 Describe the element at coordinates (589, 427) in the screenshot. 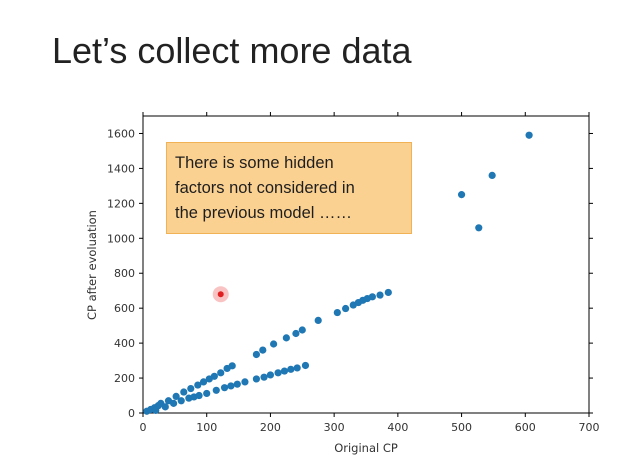

I see `x-tick-label: 700` at that location.